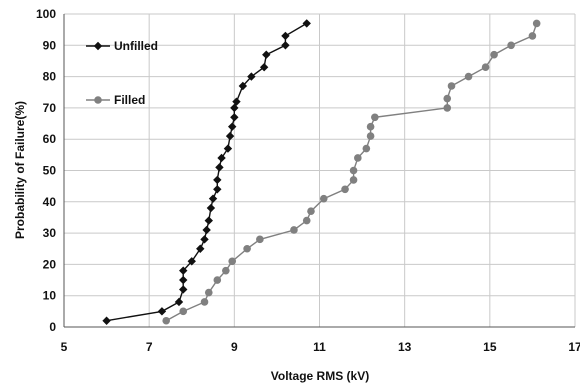 The image size is (580, 387). Describe the element at coordinates (50, 77) in the screenshot. I see `y-tick-label: 80` at that location.